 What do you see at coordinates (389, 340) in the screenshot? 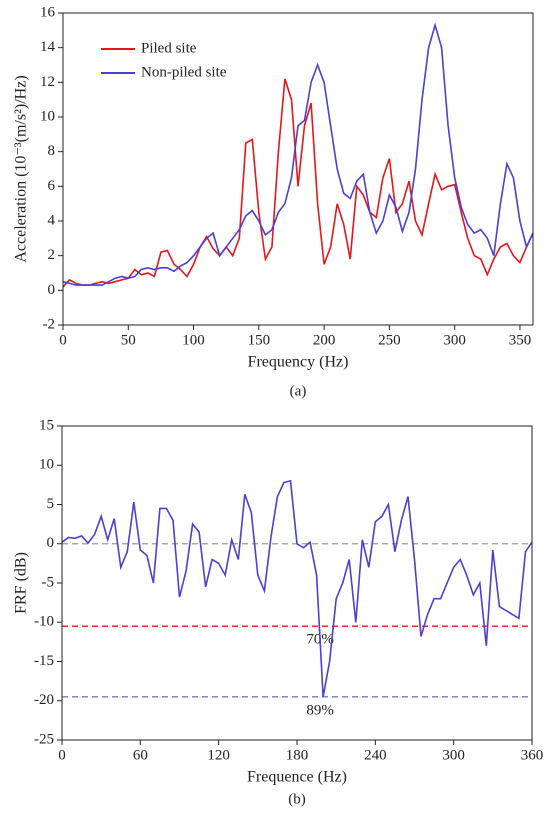
I see `x-tick-label: 250` at bounding box center [389, 340].